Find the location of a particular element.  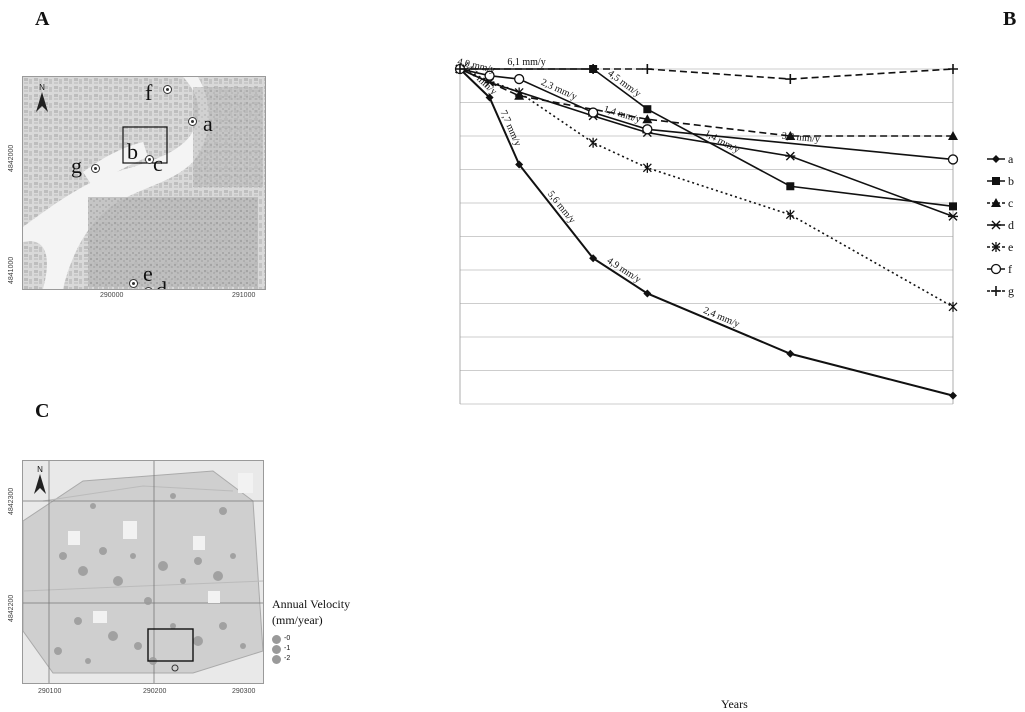

legend-swatch-f is located at coordinates (996, 269).